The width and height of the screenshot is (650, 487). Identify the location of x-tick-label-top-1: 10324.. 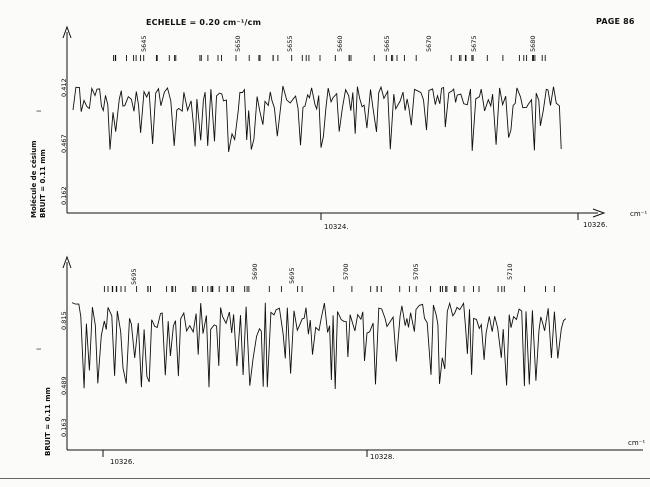
(336, 227).